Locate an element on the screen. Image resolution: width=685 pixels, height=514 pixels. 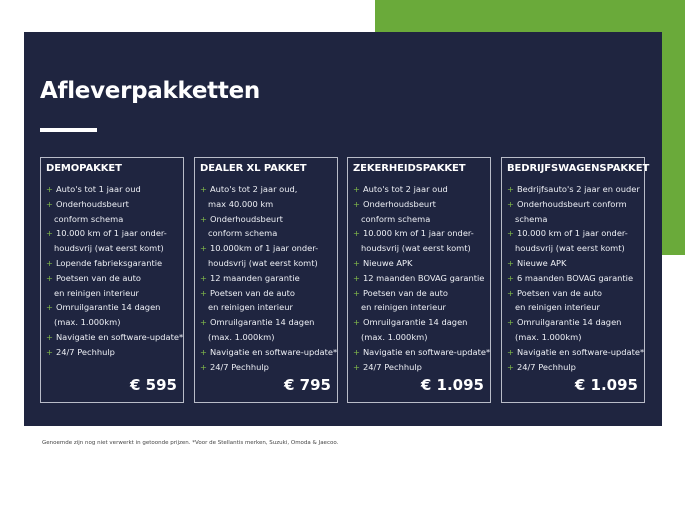
feature-item: conform schema is located at coordinates (268, 233).